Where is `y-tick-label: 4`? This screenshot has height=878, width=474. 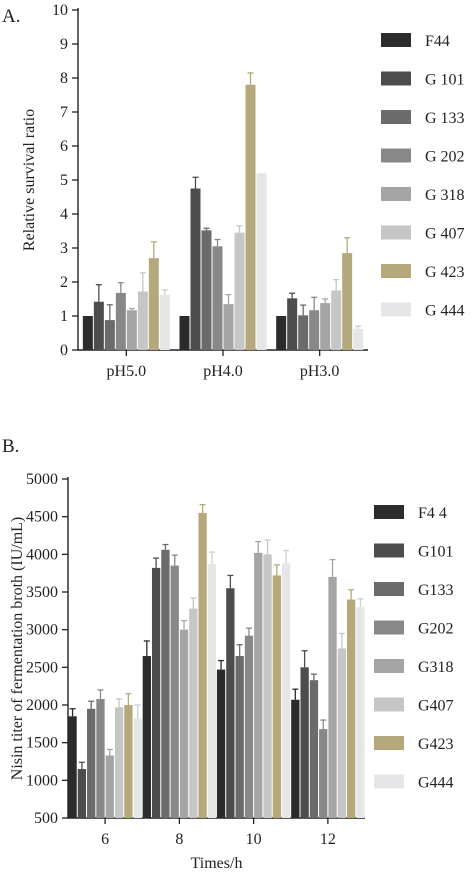 y-tick-label: 4 is located at coordinates (64, 214).